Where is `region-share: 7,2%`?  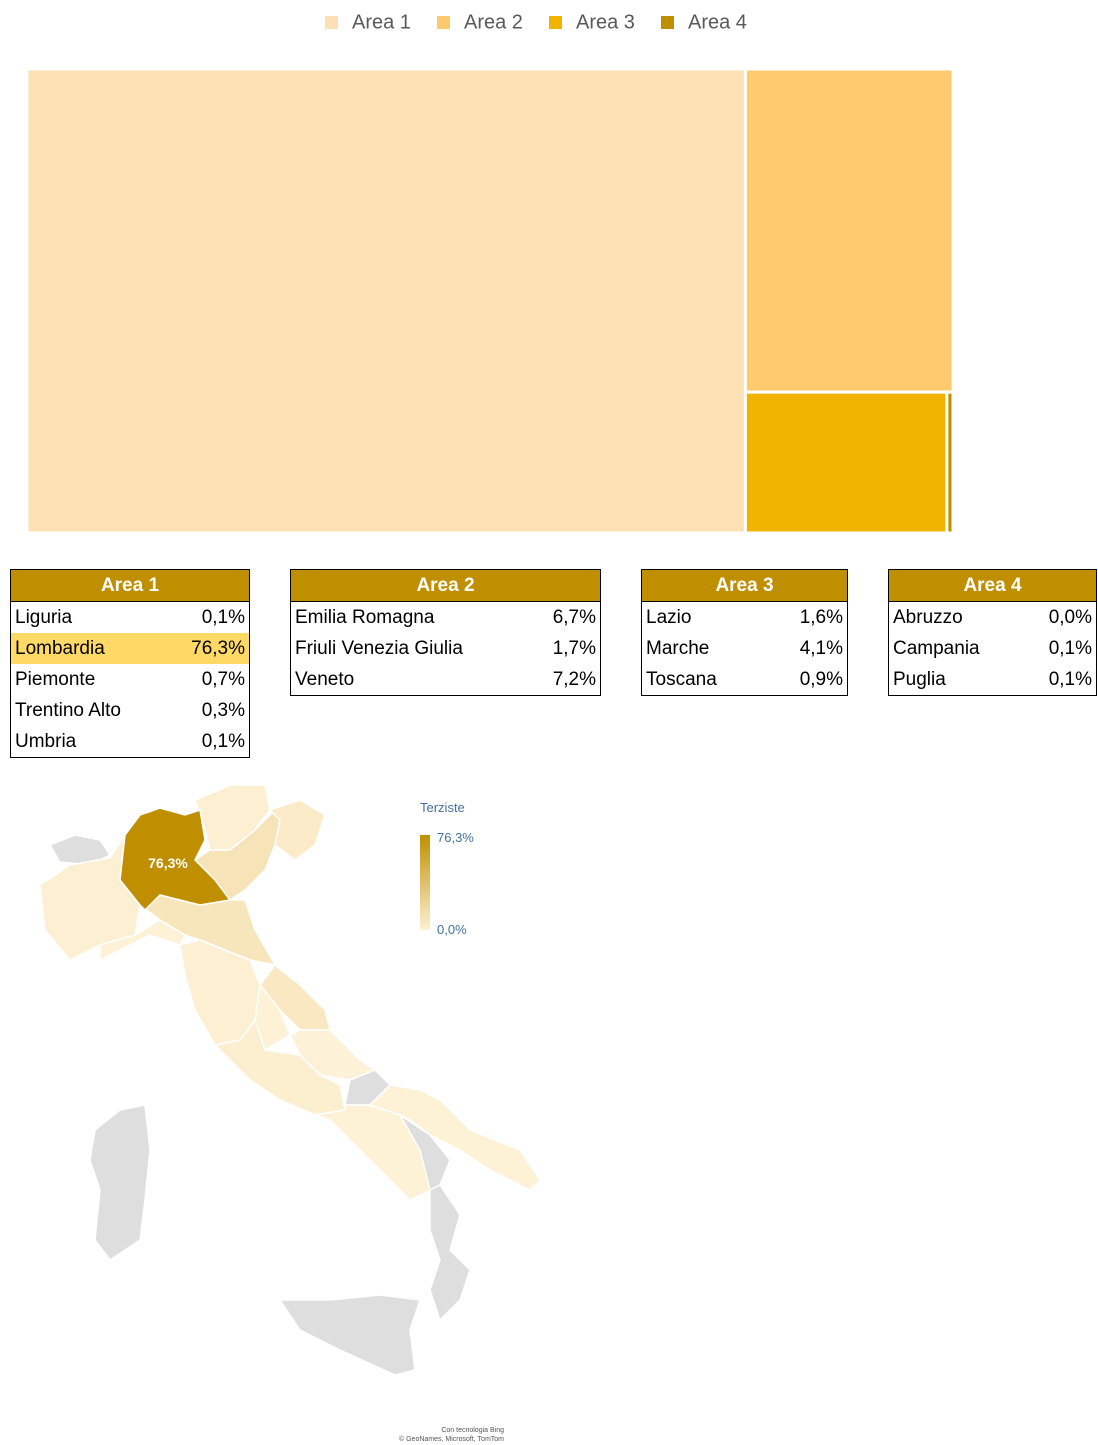
region-share: 7,2% is located at coordinates (574, 679).